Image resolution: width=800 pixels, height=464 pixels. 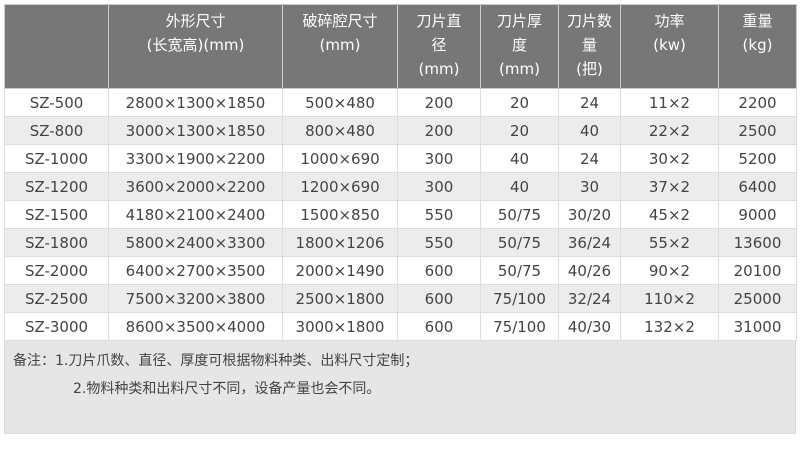 I want to click on table-cell: 90×2, so click(x=669, y=270).